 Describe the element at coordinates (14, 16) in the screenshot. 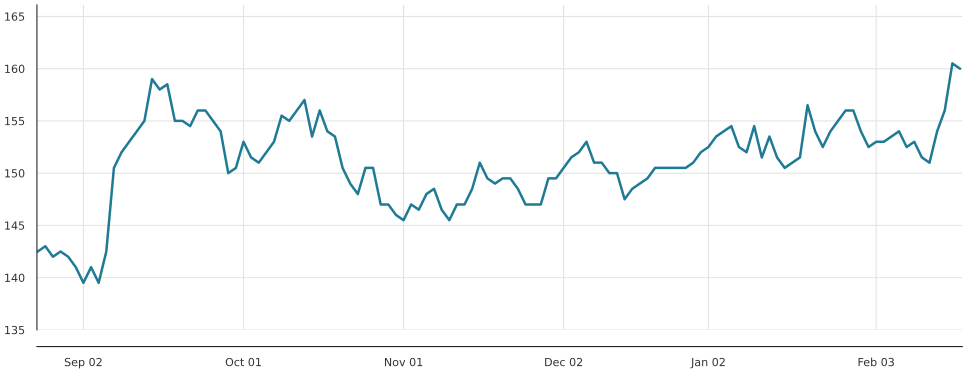

I see `y-tick-label: 165` at that location.